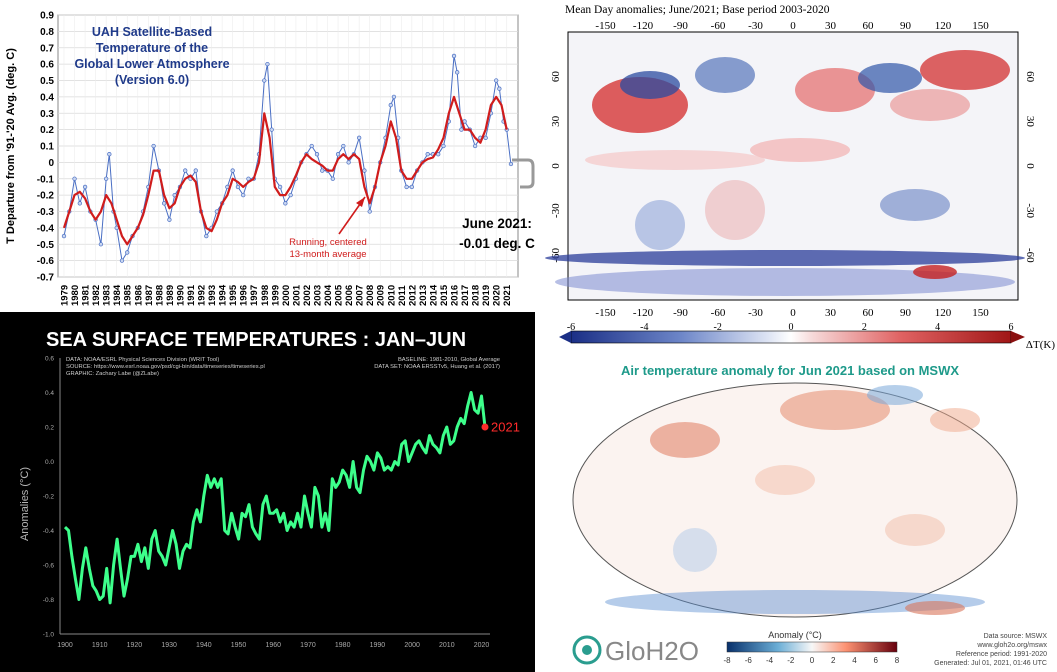 This screenshot has width=1057, height=672. I want to click on ncep-colorbar-tick: -4, so click(644, 327).